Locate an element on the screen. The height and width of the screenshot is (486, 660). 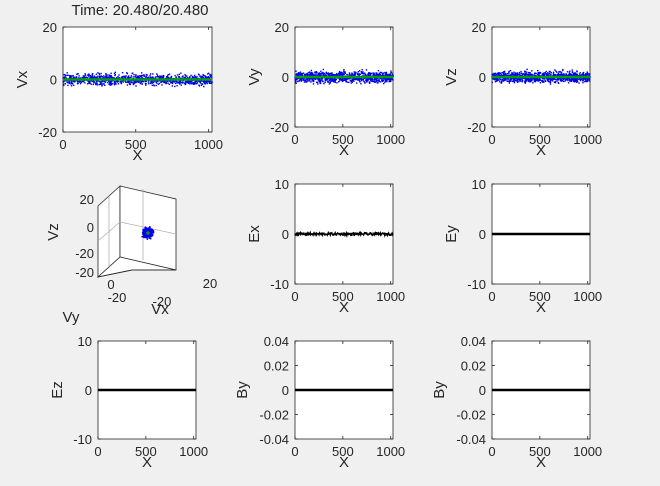
y-tick-label: -10 is located at coordinates (279, 284).